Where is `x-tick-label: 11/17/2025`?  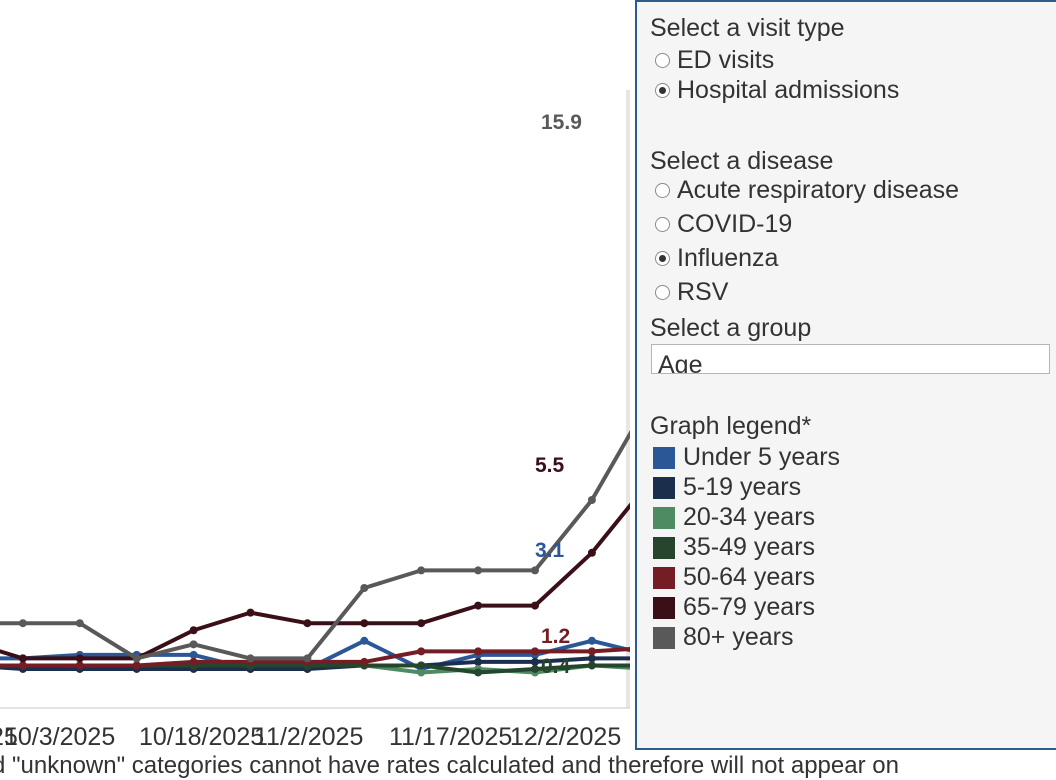 x-tick-label: 11/17/2025 is located at coordinates (450, 737).